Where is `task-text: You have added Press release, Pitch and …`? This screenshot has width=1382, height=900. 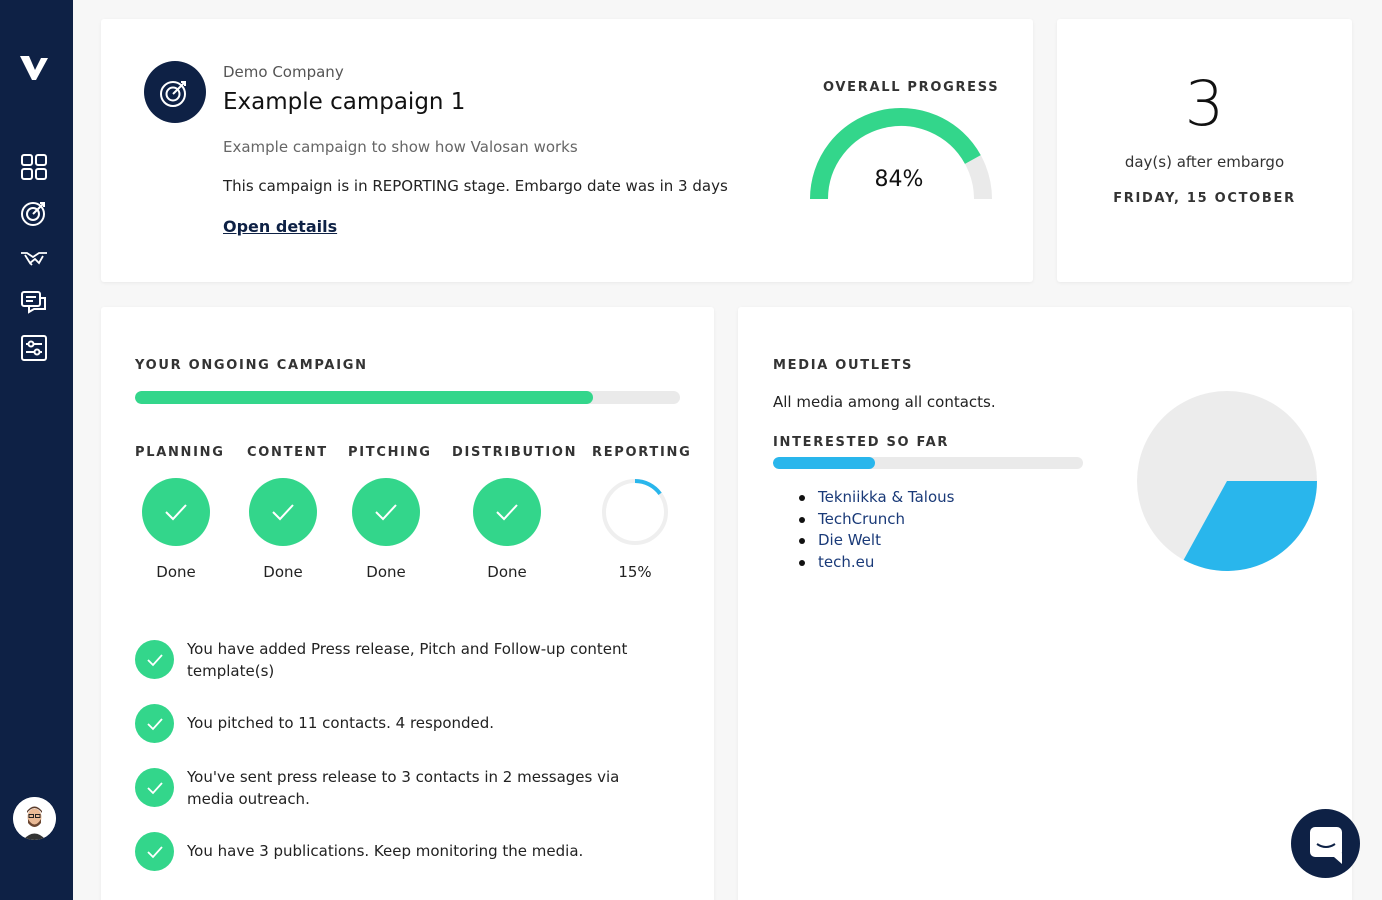
task-text: You have added Press release, Pitch and … is located at coordinates (407, 660).